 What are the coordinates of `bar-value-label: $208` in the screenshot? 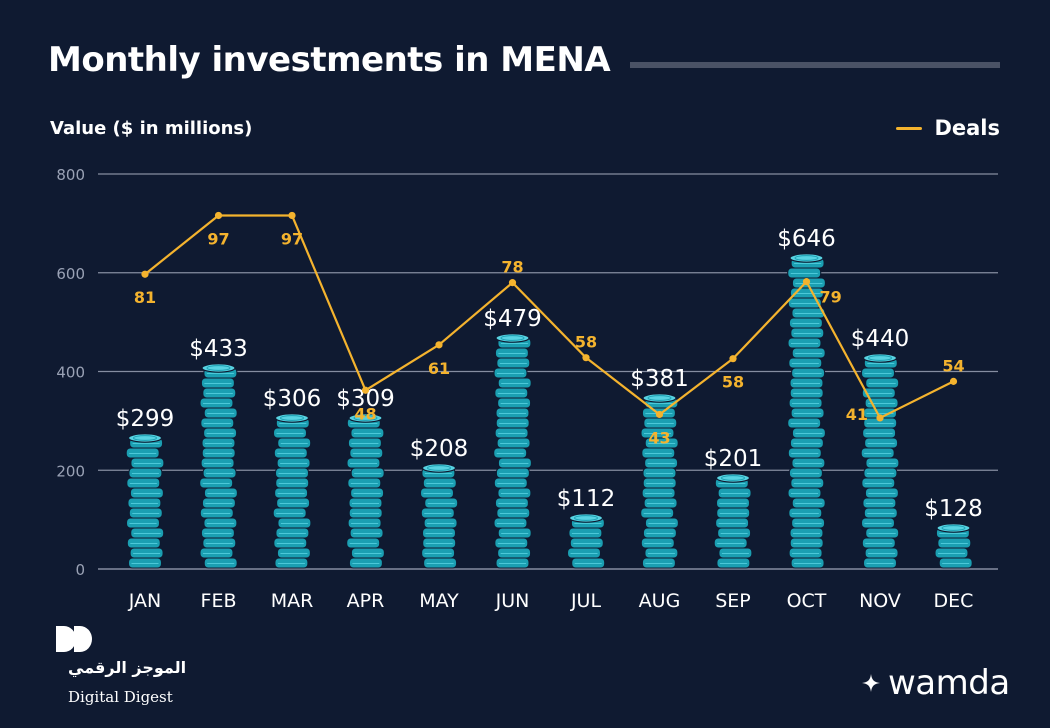 It's located at (439, 449).